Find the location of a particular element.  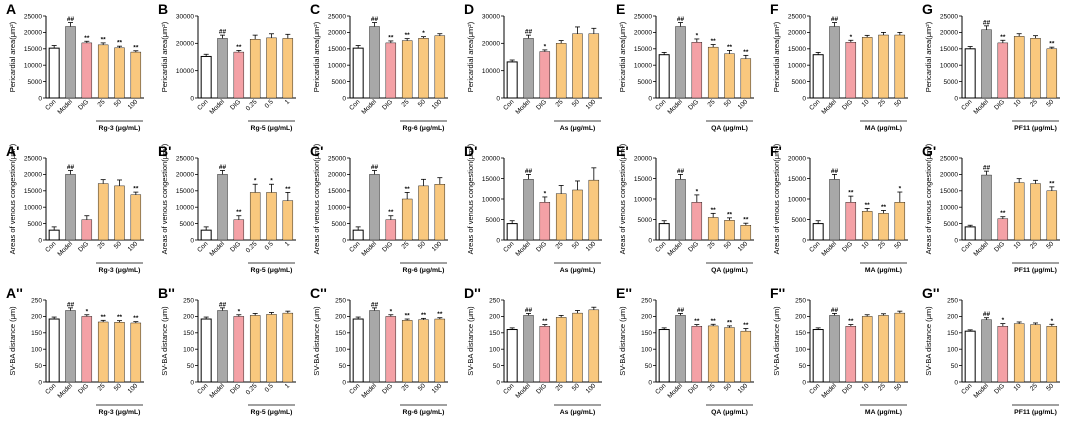

y-tick-label-g: 15000 is located at coordinates (949, 49).